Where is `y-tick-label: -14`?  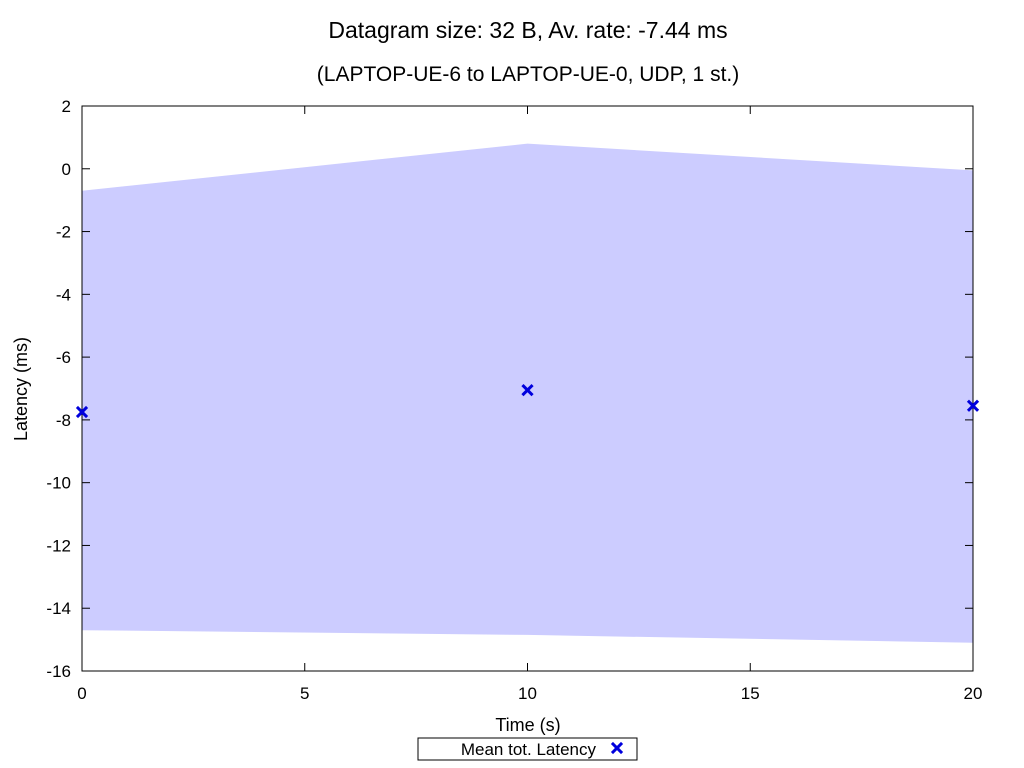
y-tick-label: -14 is located at coordinates (58, 608).